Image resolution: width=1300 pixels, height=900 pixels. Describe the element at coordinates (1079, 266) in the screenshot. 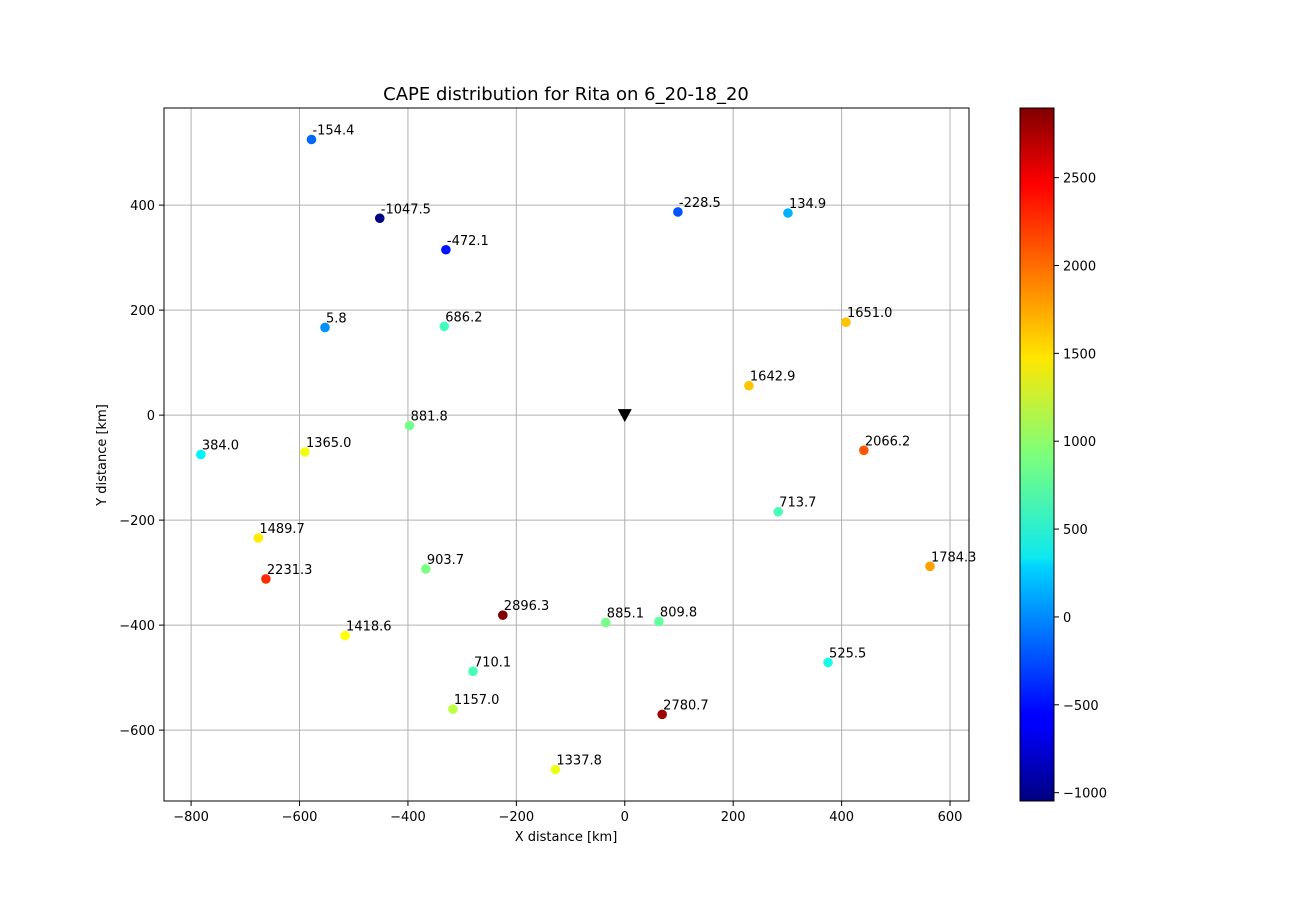

I see `colorbar-tick-label: 2000` at that location.